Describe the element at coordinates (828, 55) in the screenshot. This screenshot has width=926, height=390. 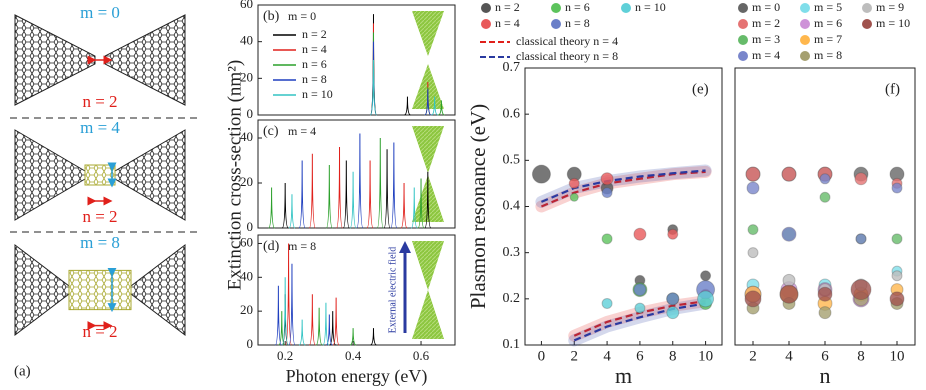
I see `legend-label: m = 8` at that location.